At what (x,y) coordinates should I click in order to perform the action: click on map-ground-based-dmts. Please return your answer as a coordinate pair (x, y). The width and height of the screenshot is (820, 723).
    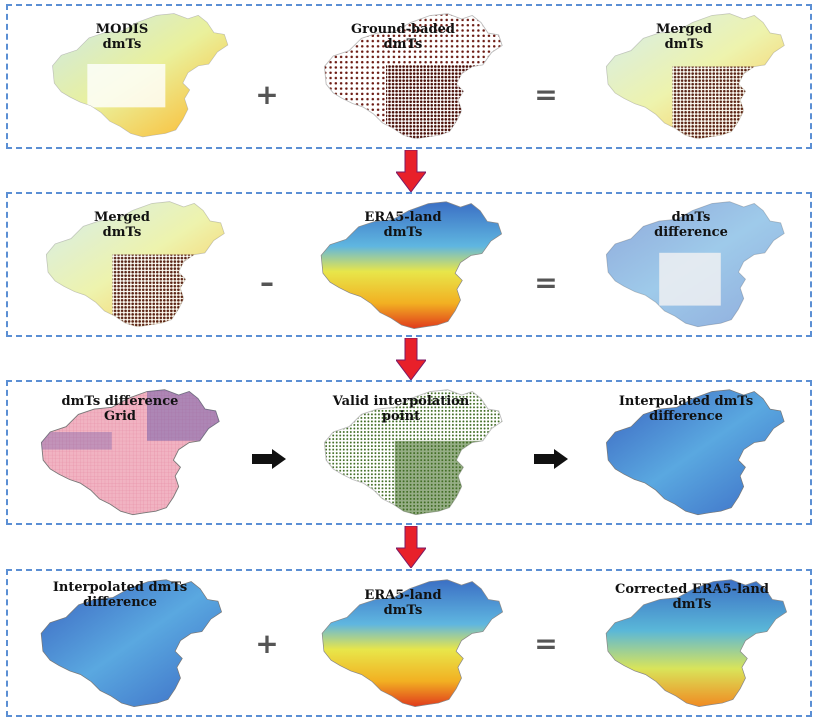
    Looking at the image, I should click on (413, 76).